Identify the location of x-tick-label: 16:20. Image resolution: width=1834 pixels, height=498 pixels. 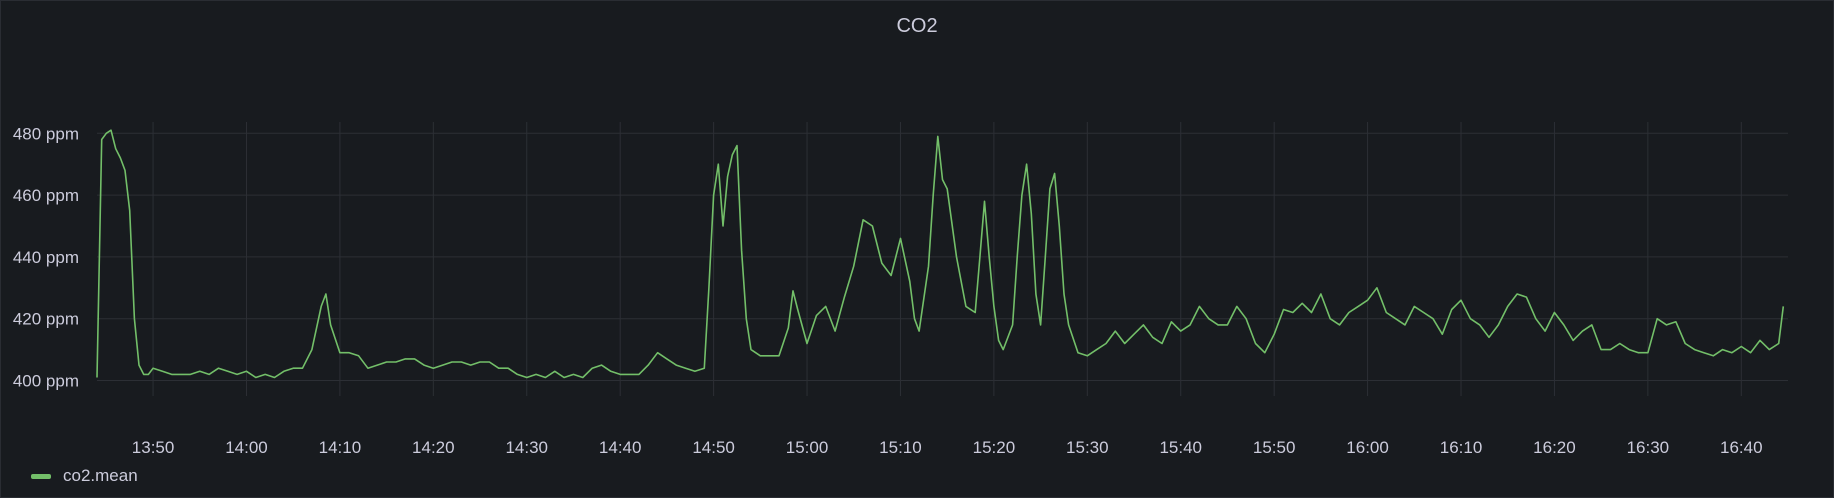
(1554, 447).